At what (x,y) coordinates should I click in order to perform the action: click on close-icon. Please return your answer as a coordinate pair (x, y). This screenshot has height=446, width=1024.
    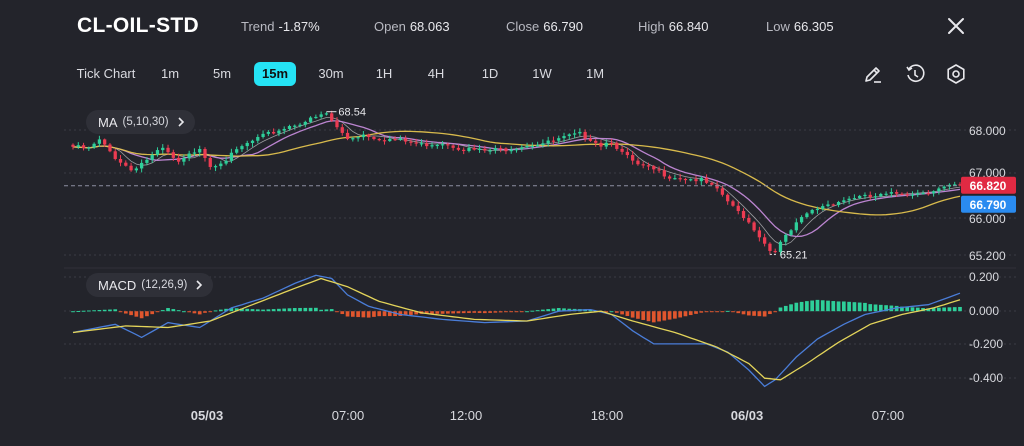
    Looking at the image, I should click on (956, 26).